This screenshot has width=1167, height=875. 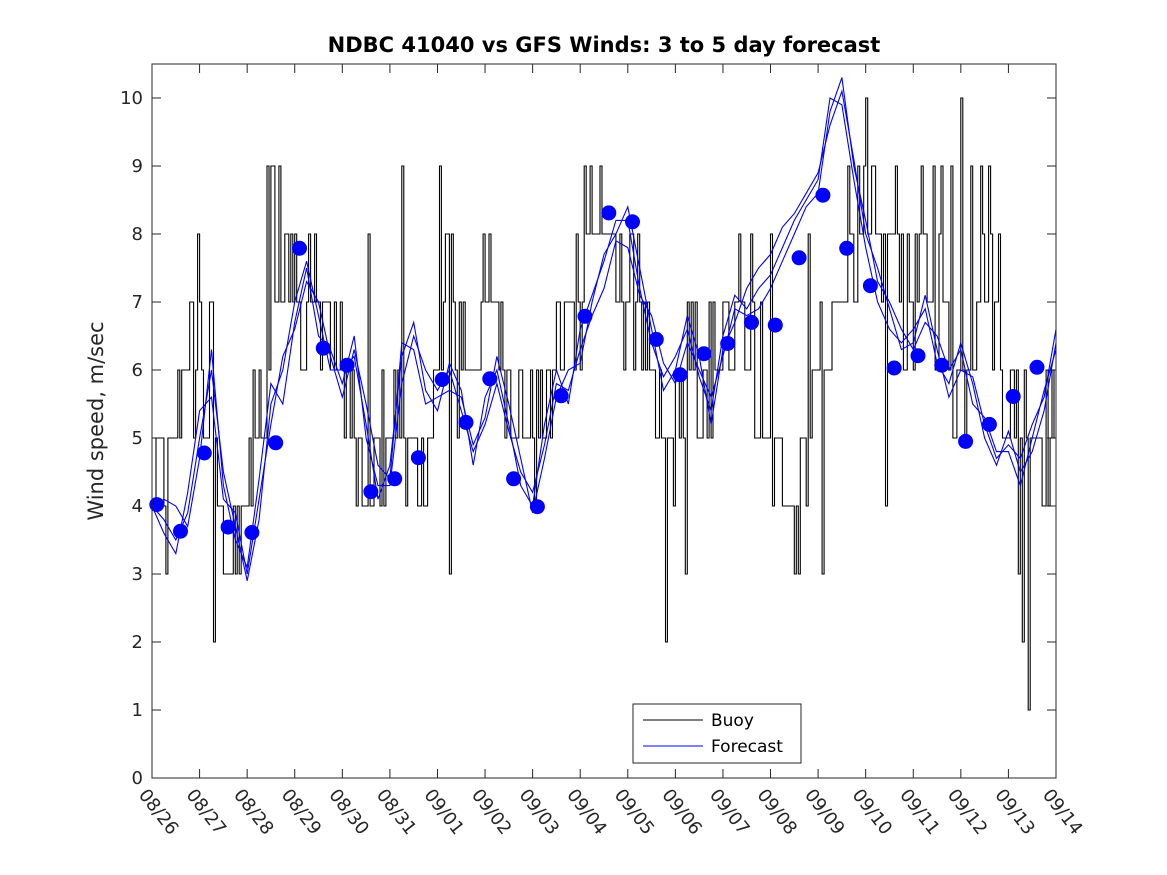 What do you see at coordinates (137, 778) in the screenshot?
I see `y-tick-label: 0` at bounding box center [137, 778].